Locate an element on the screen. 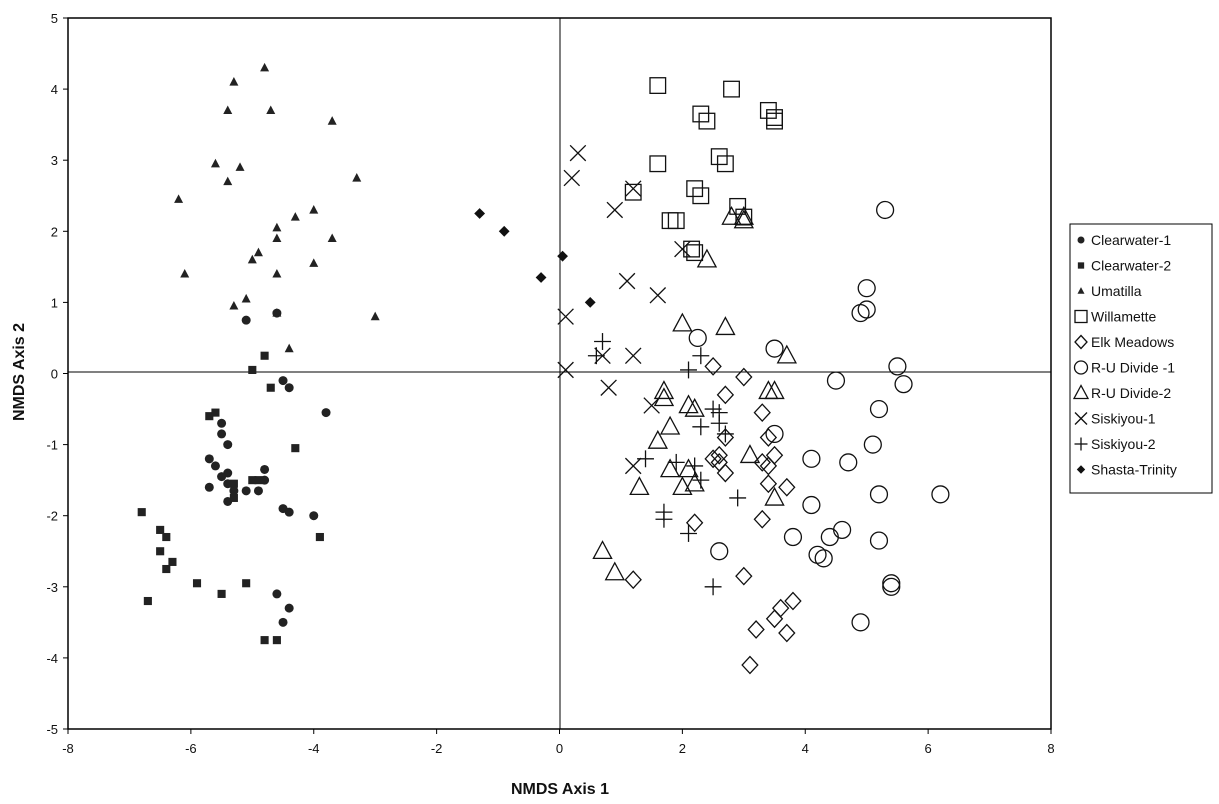 This screenshot has height=804, width=1219. legend-label-umatilla: Umatilla is located at coordinates (1116, 291).